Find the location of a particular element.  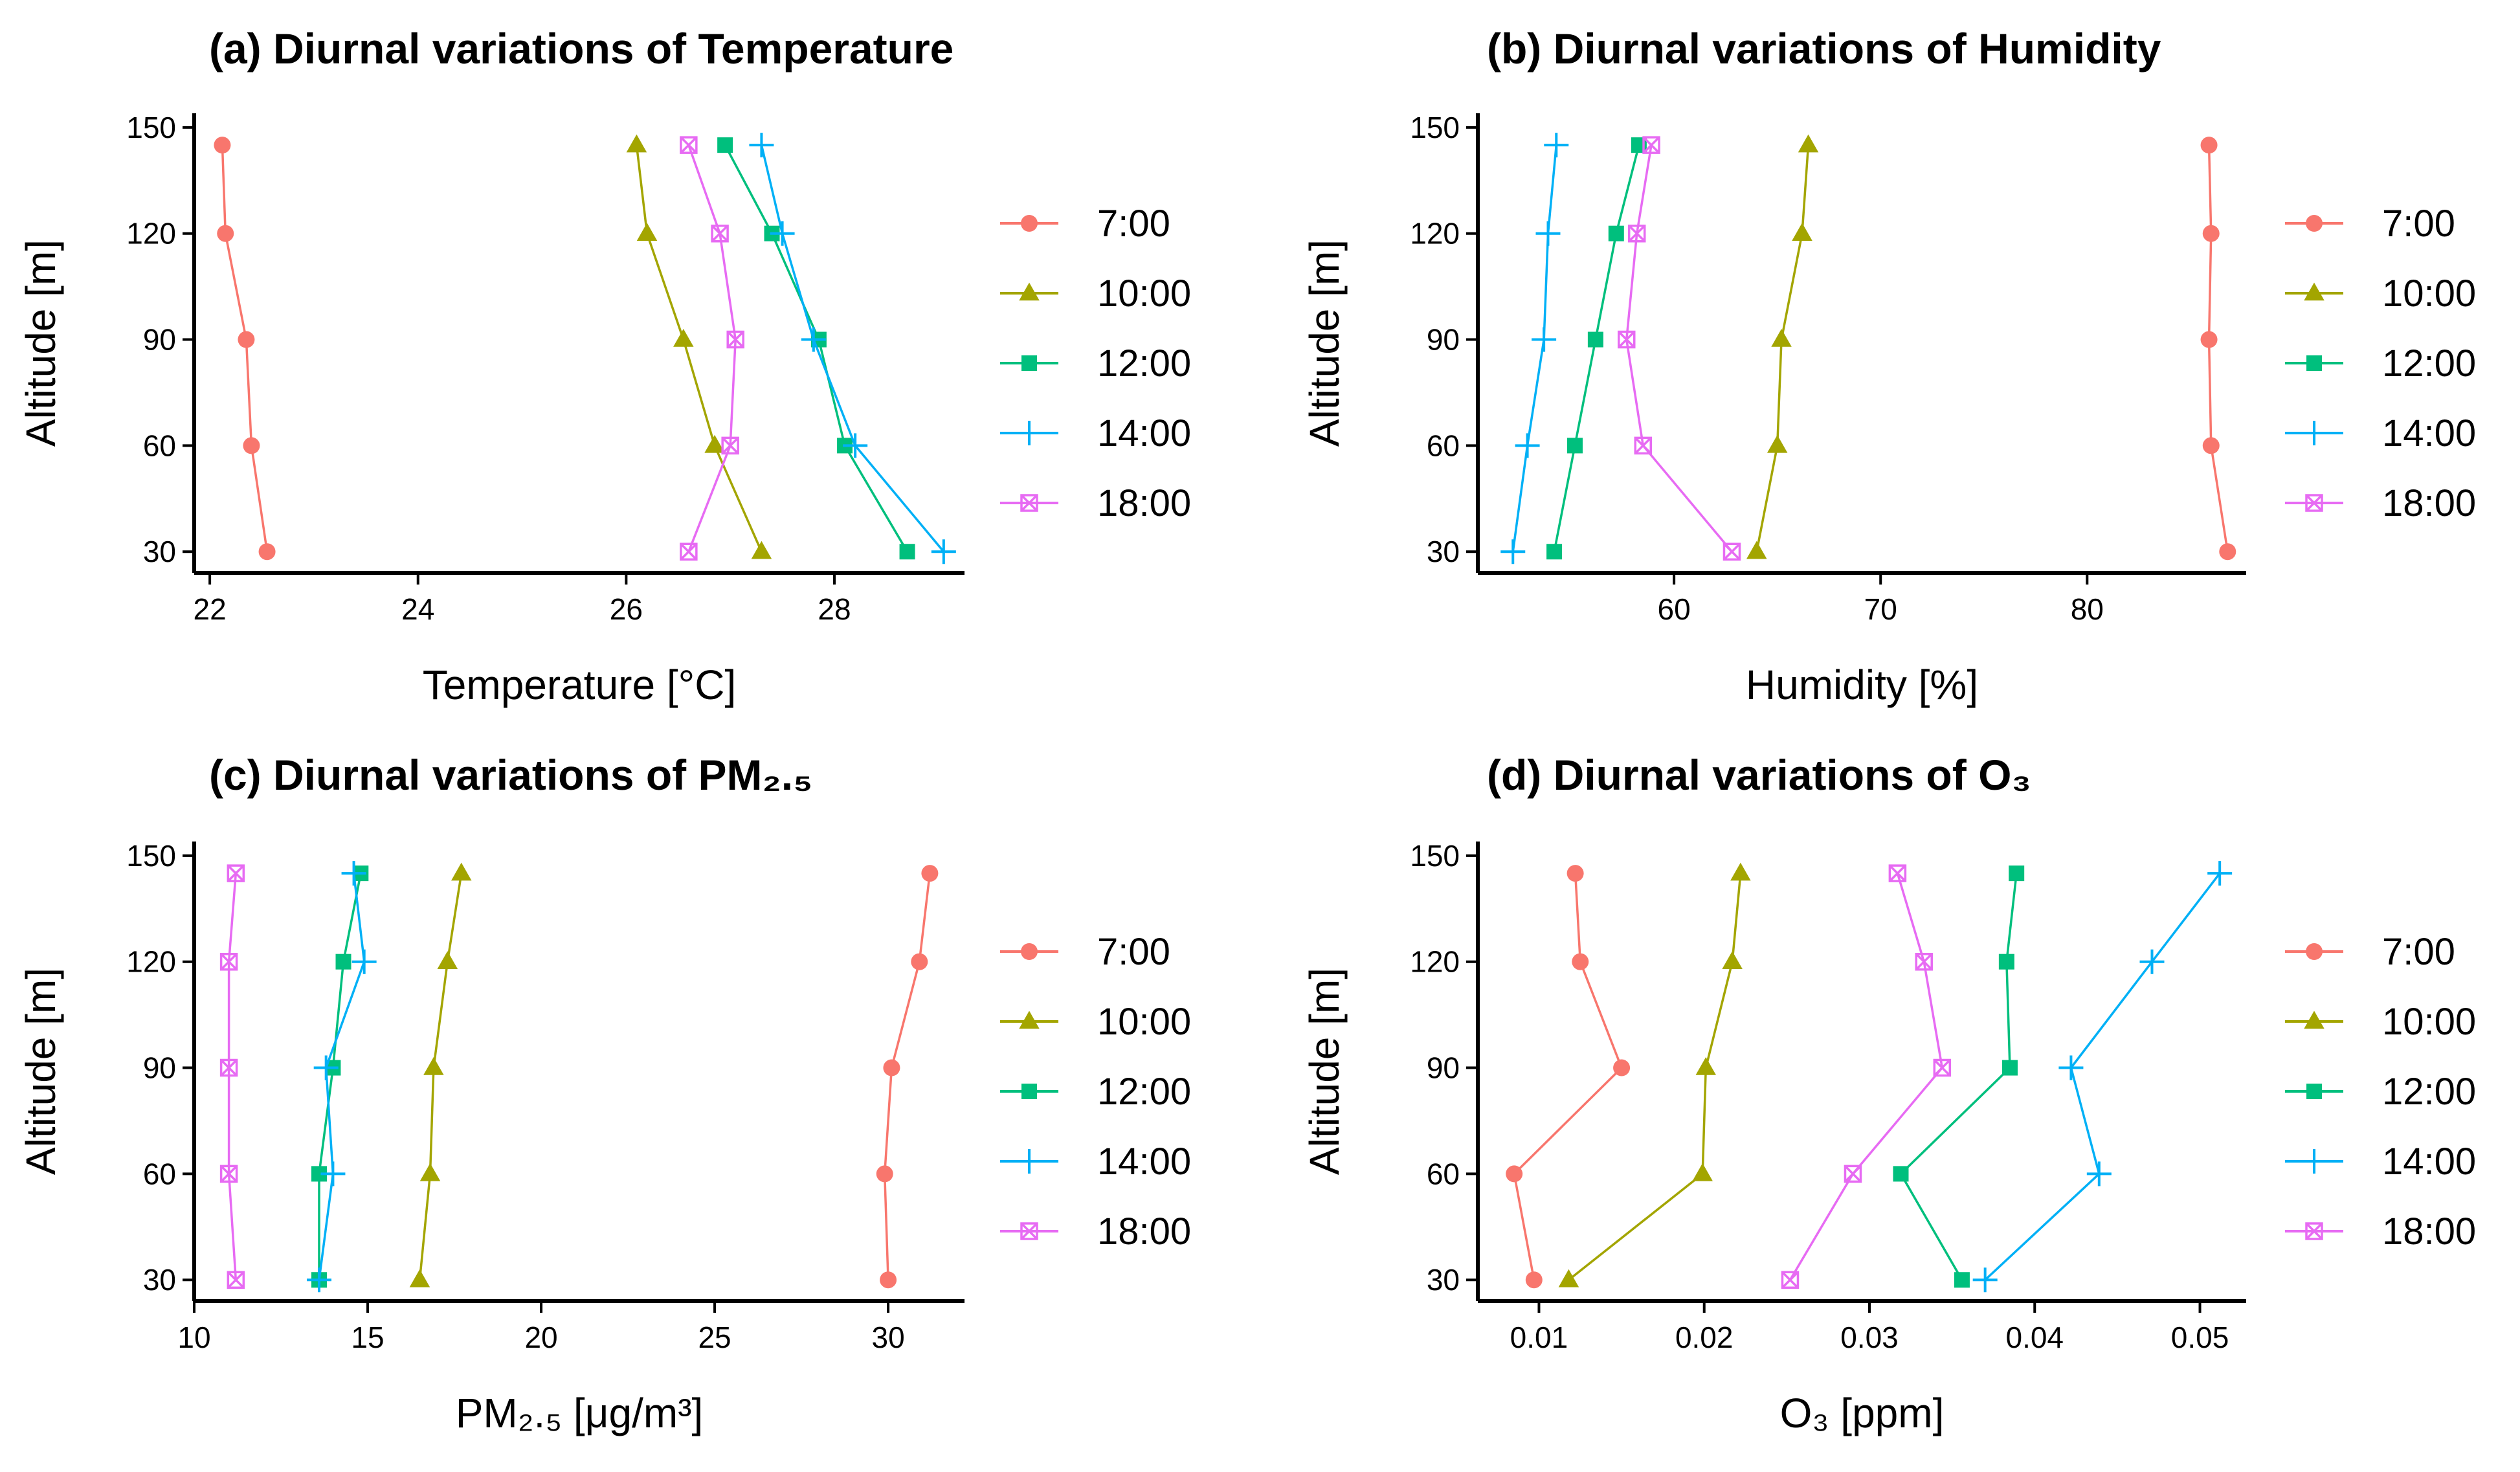

x-axis-label: PM₂.₅ [μg/m³] is located at coordinates (580, 1413).